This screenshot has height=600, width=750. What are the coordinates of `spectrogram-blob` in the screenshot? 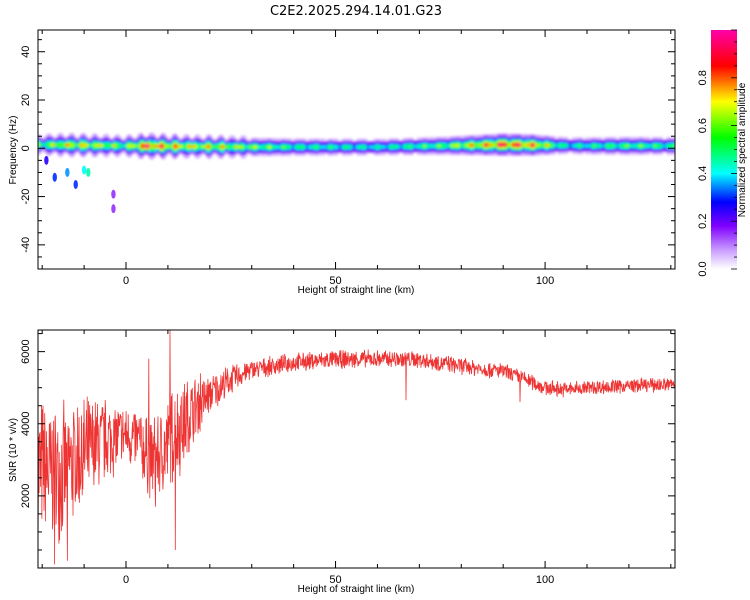 It's located at (54, 177).